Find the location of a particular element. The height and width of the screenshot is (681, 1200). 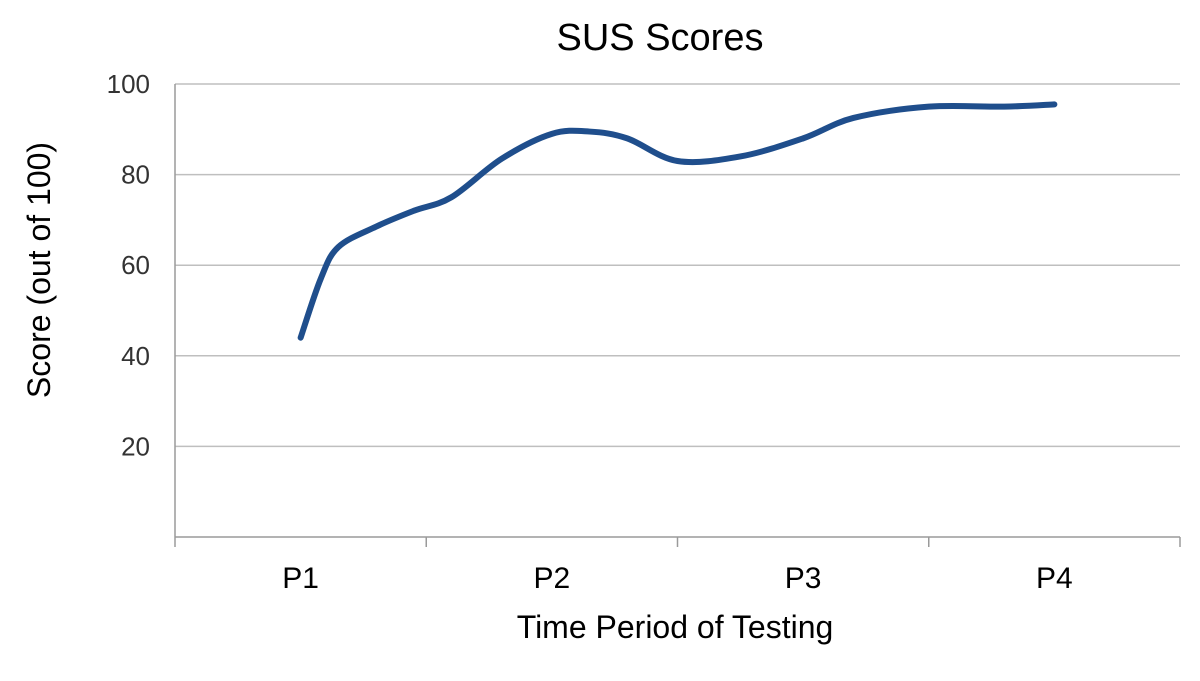

y-tick-labels: 20 40 60 80 100 is located at coordinates (128, 265).